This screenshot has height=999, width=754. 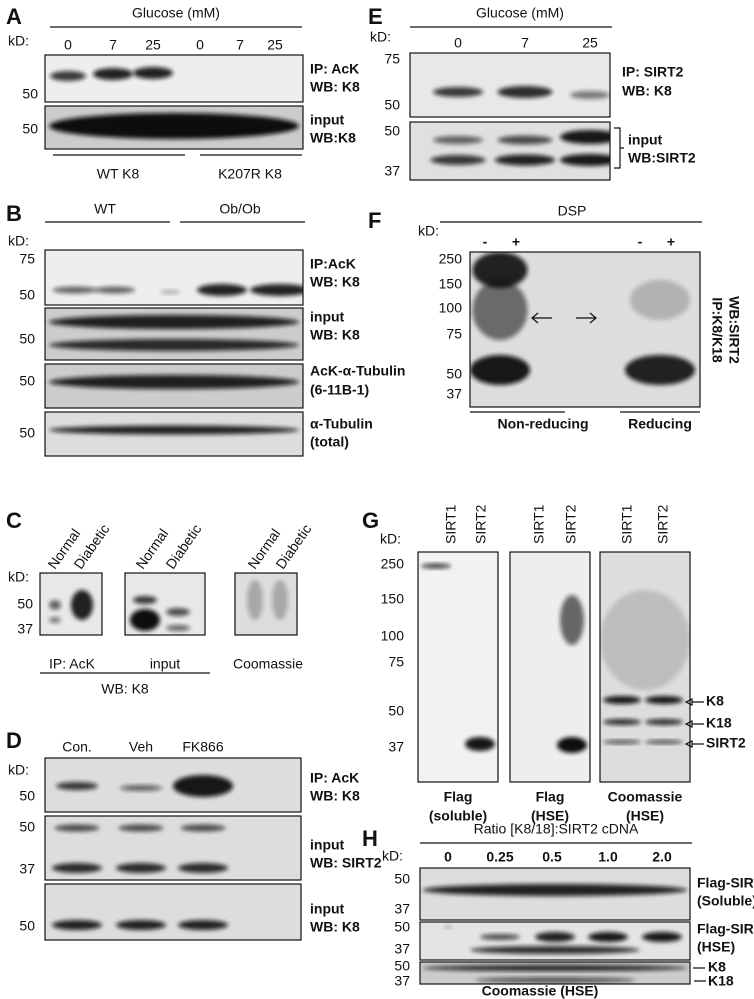 What do you see at coordinates (18, 41) in the screenshot?
I see `kd-label: kD:` at bounding box center [18, 41].